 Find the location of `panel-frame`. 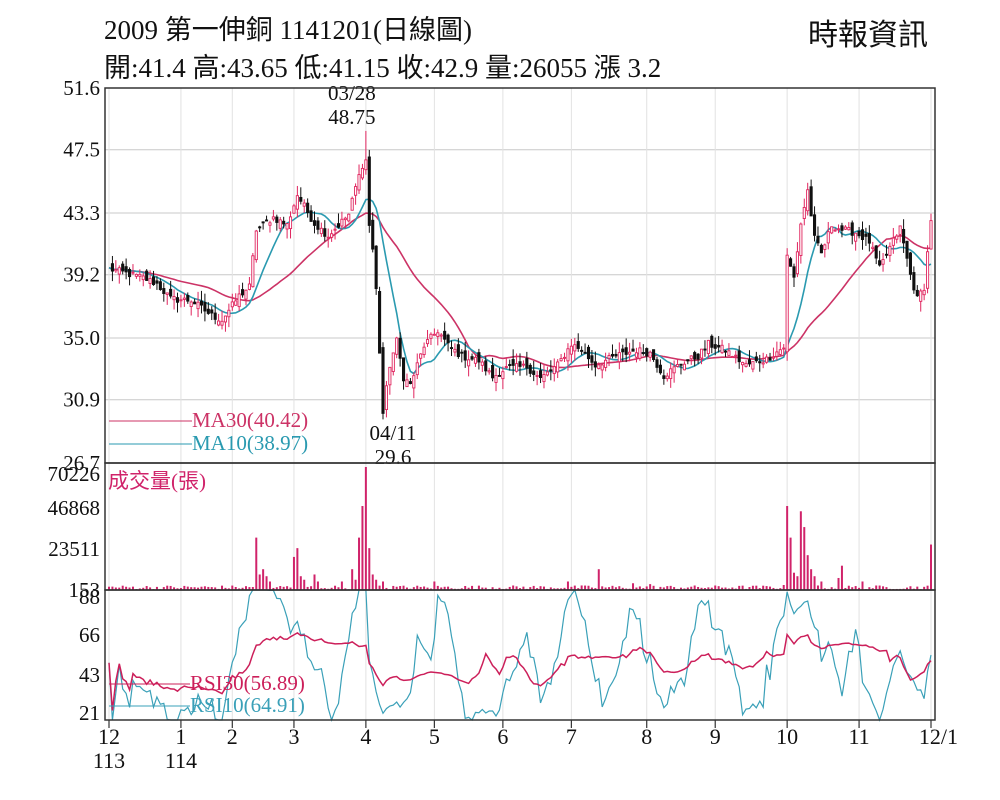

panel-frame is located at coordinates (520, 655).